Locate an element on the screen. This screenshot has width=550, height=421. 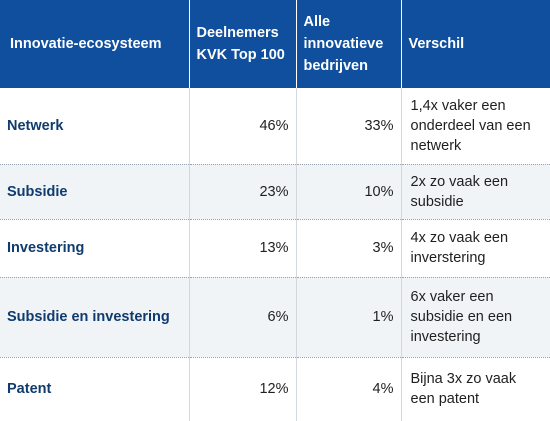
row-name: Subsidie is located at coordinates (95, 192).